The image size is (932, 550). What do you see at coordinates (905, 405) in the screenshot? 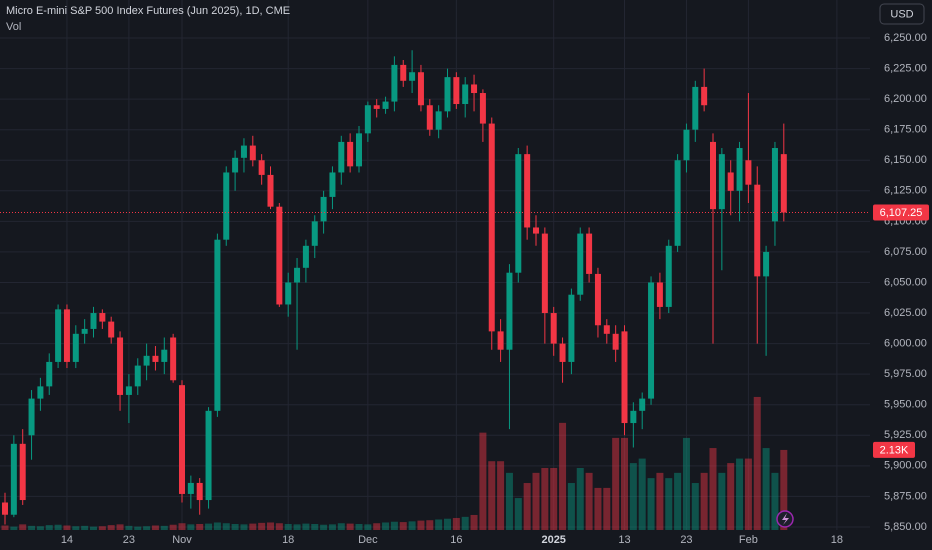
I see `y-tick-label: 5,950.00` at bounding box center [905, 405].